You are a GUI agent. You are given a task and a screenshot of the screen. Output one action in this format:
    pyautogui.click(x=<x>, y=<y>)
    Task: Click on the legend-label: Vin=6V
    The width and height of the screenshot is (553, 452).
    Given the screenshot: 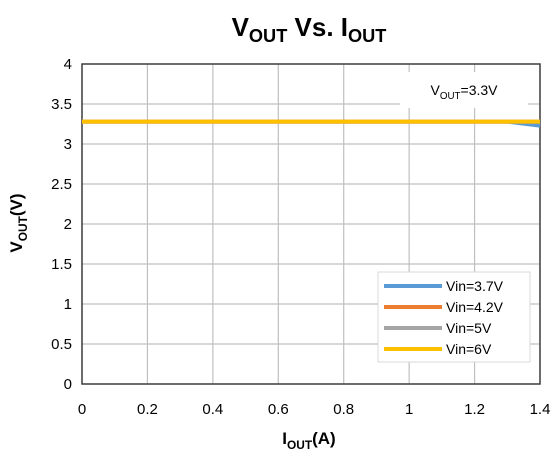 What is the action you would take?
    pyautogui.click(x=469, y=349)
    